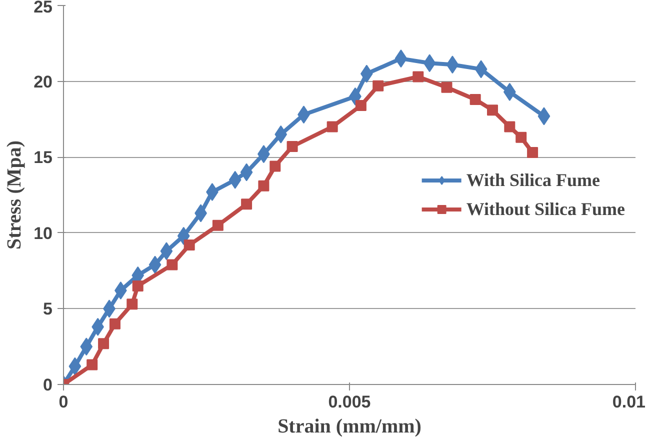  I want to click on y-tick-label: 0, so click(48, 385).